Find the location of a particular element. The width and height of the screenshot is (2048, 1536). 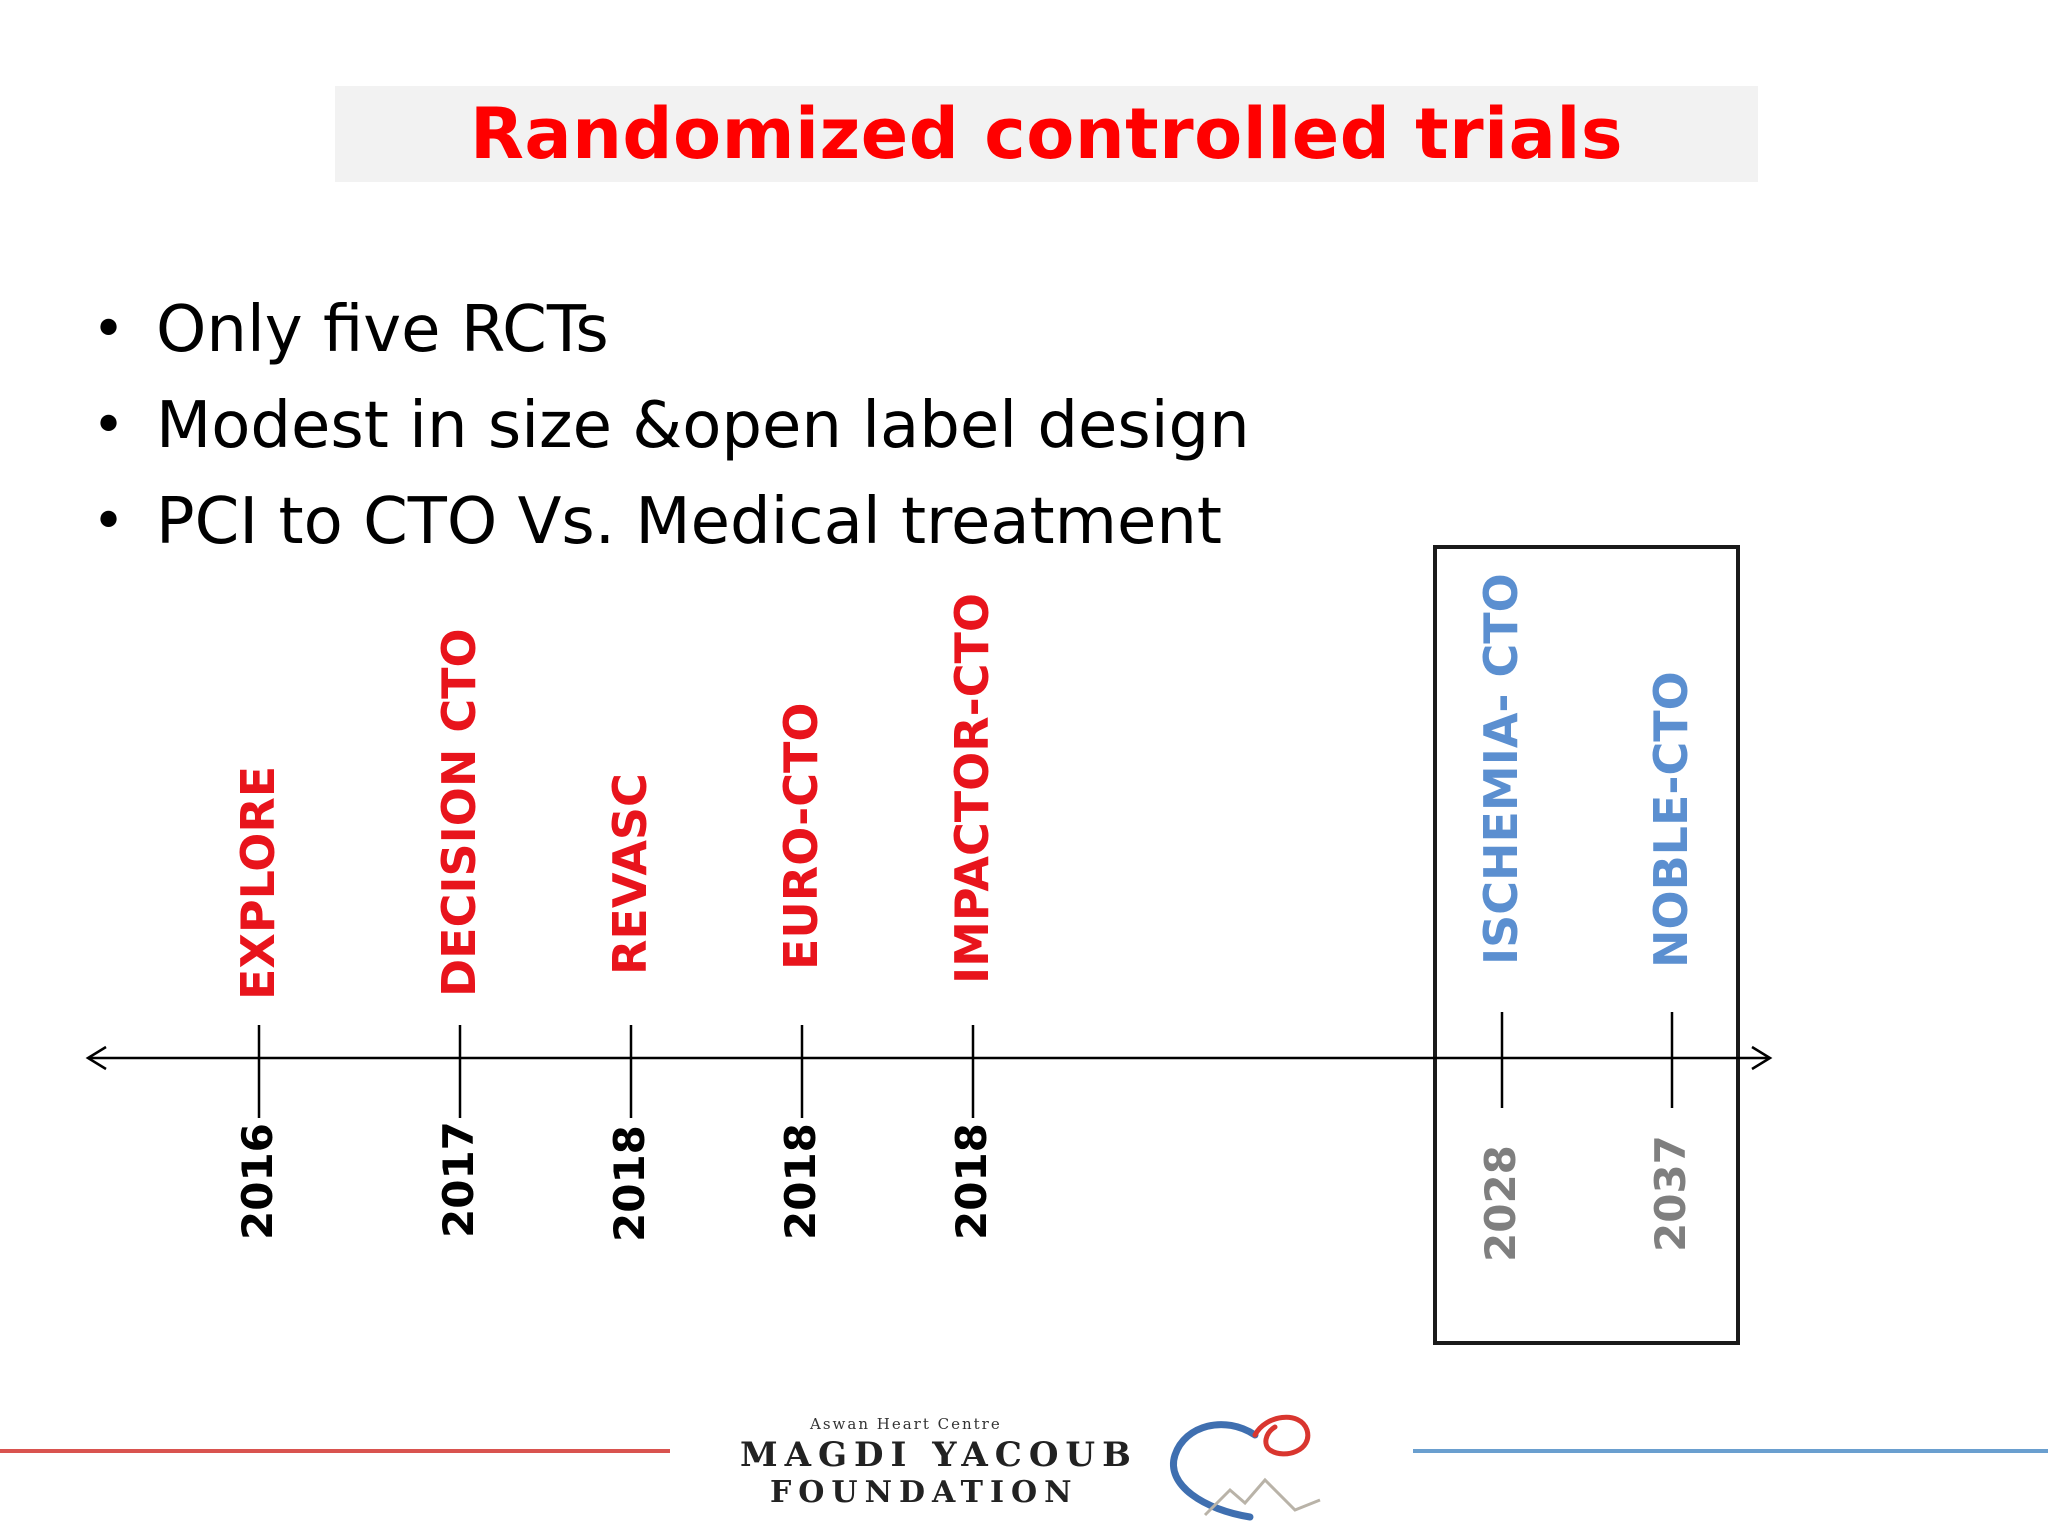

trial-name: EXPLORE is located at coordinates (258, 882).